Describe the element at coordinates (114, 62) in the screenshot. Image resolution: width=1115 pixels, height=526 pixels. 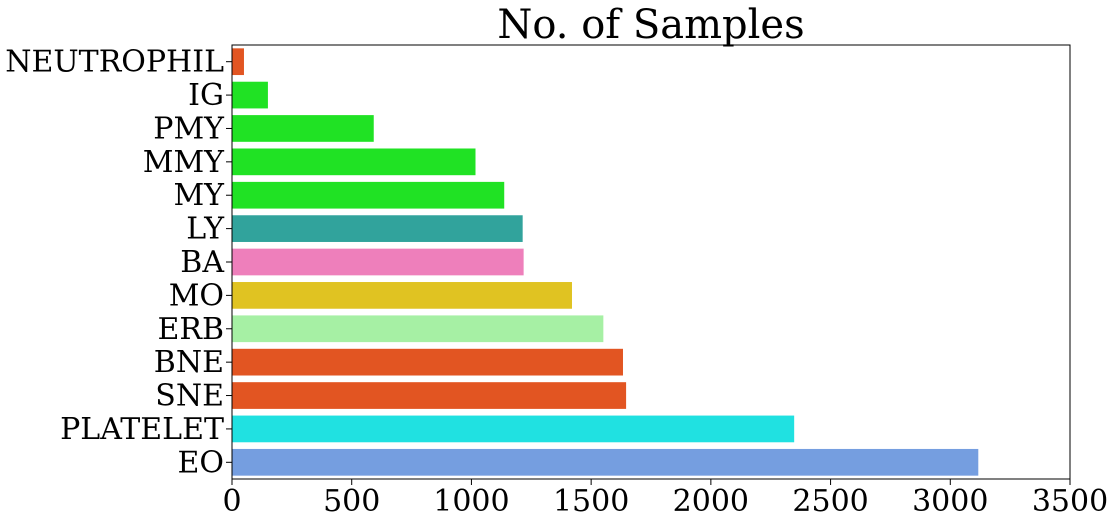
I see `y-tick-label: NEUTROPHIL` at that location.